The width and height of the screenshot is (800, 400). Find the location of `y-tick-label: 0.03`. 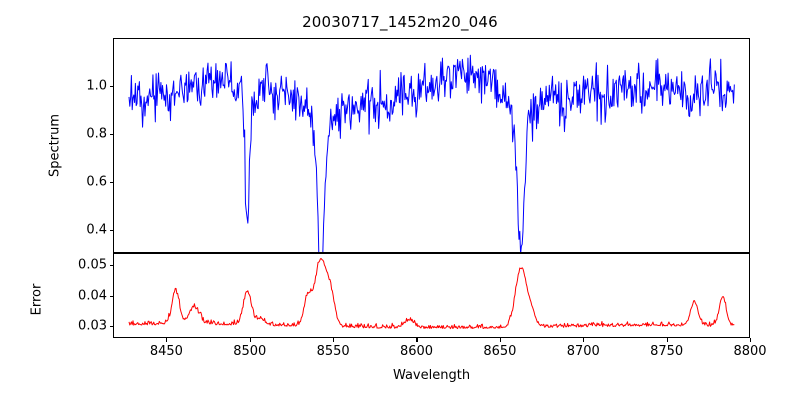

y-tick-label: 0.03 is located at coordinates (92, 326).